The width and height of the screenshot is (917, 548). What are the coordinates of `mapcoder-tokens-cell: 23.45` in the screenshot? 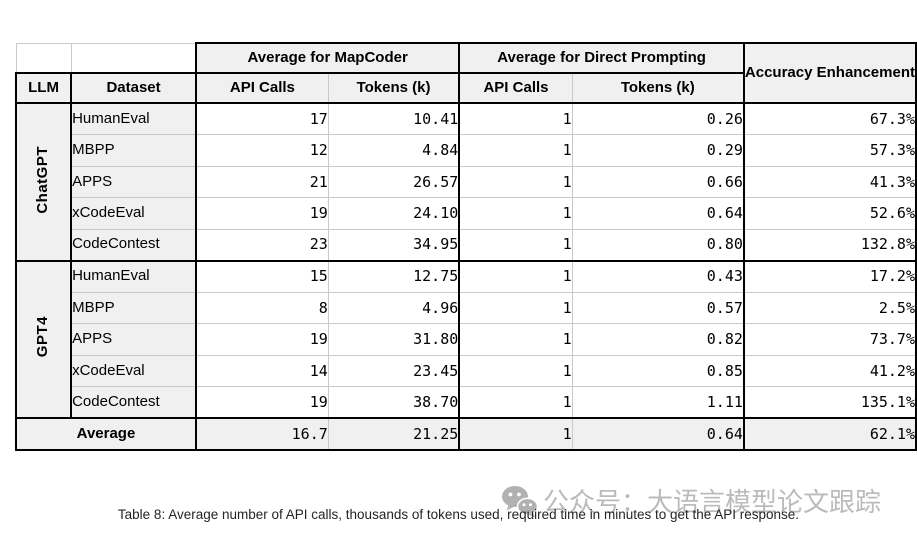 It's located at (394, 370).